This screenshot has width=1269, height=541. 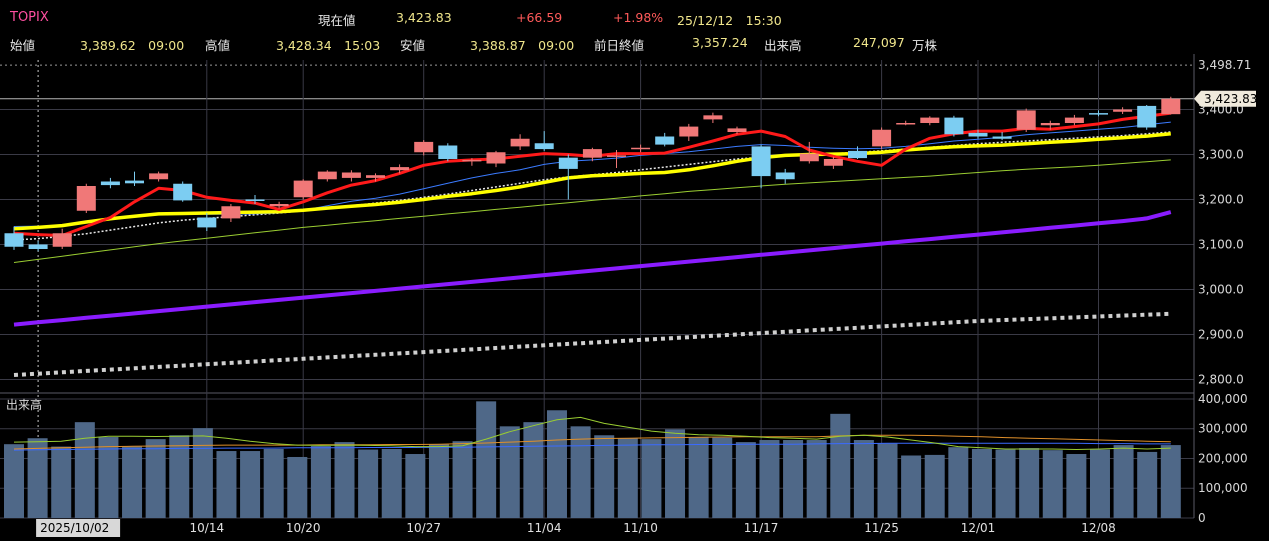 I want to click on volume-tick-label: 200,000, so click(x=1223, y=458).